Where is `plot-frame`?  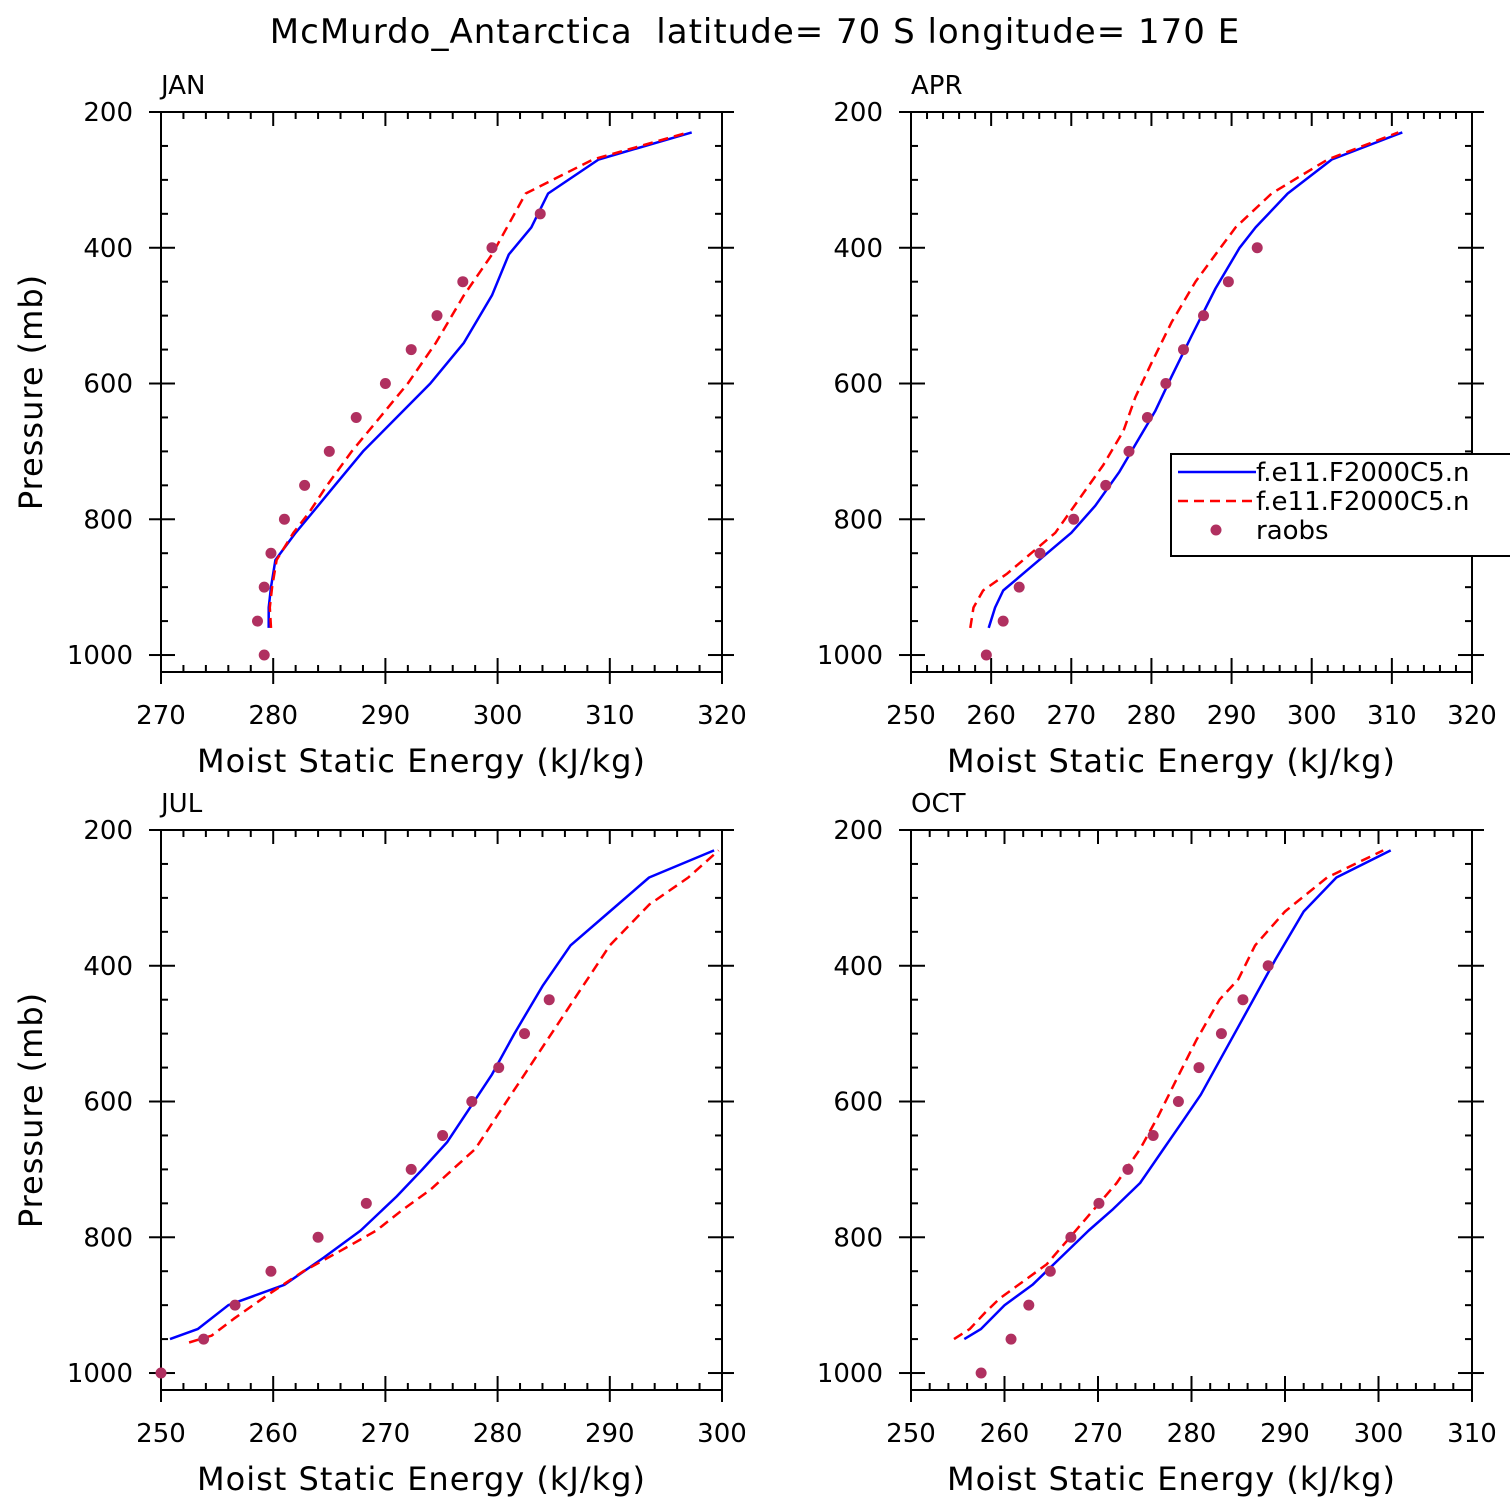
plot-frame is located at coordinates (1191, 392).